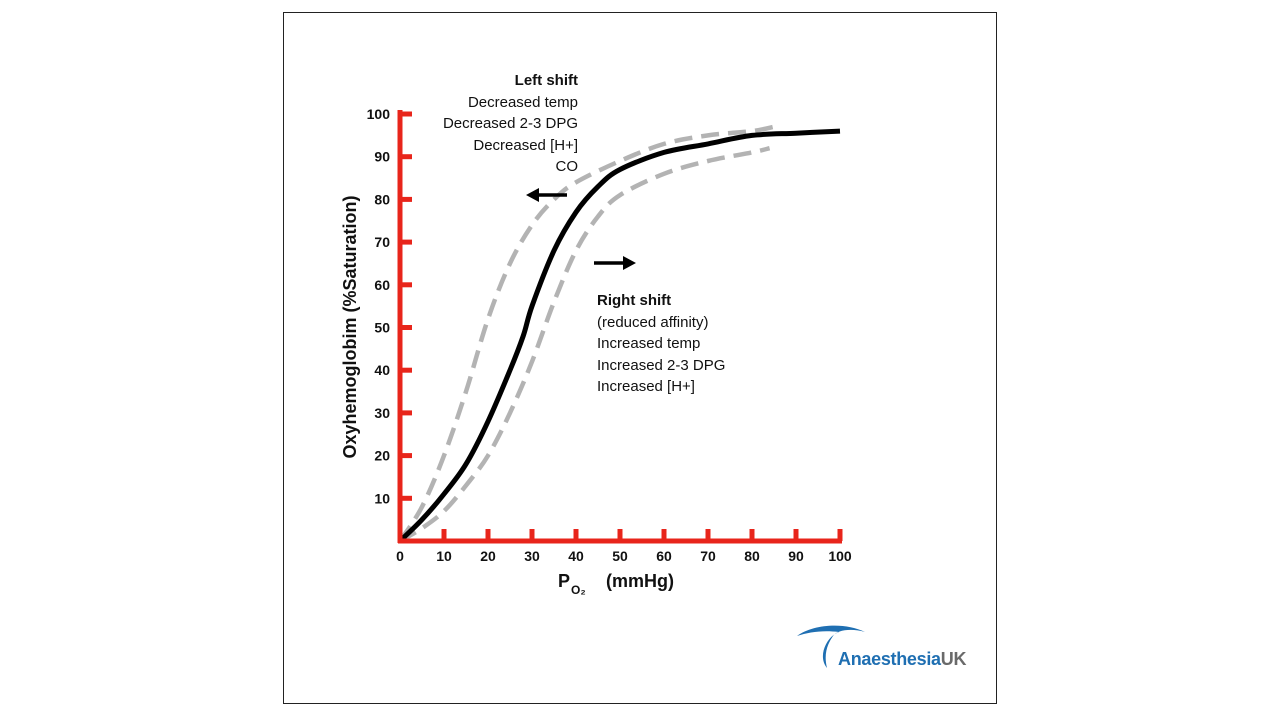 Image resolution: width=1280 pixels, height=720 pixels. I want to click on y-tick-label: 100, so click(379, 114).